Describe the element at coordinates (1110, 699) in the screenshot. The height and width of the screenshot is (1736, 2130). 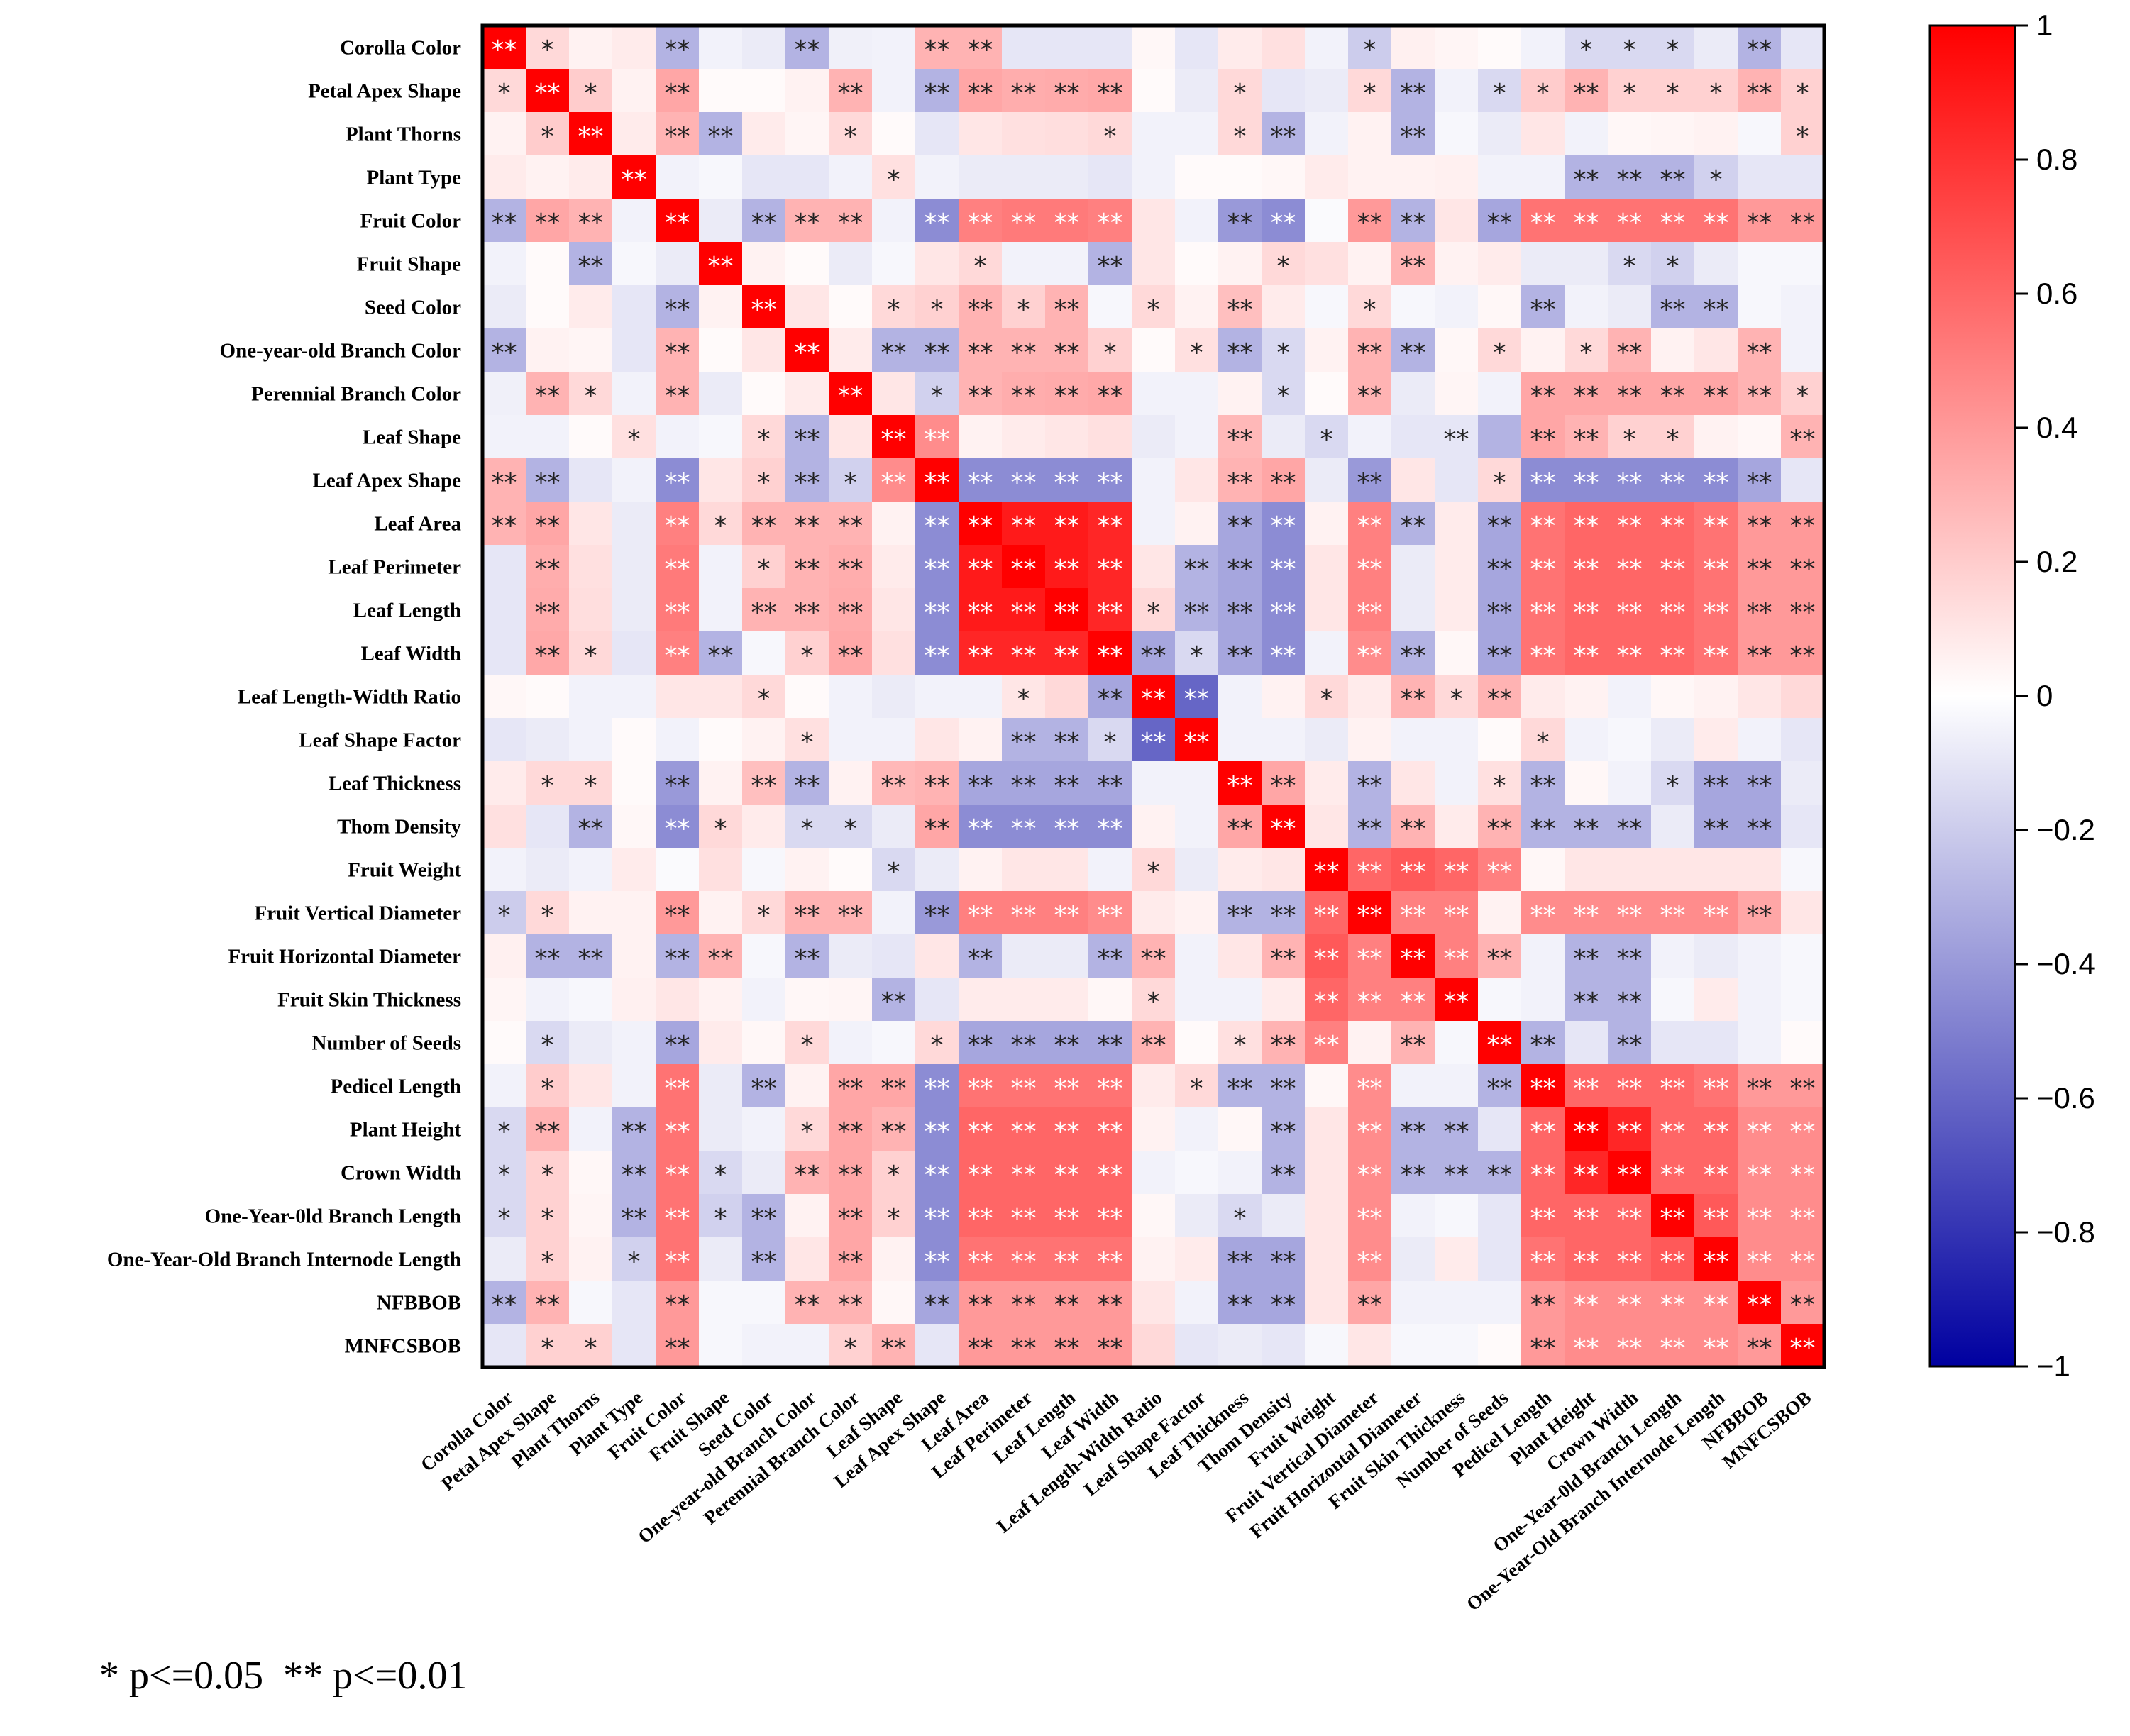
I see `significance-mark-15-14: **` at that location.